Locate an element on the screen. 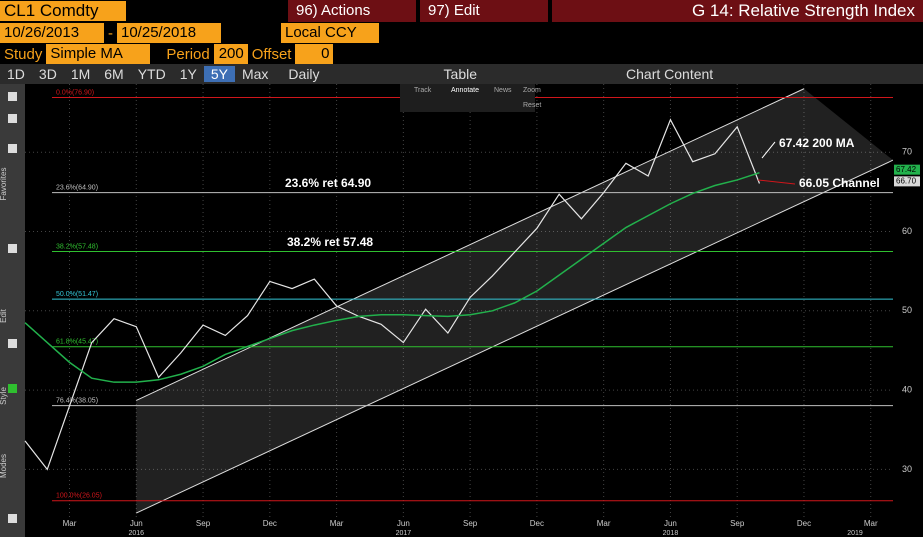 The width and height of the screenshot is (923, 537). fib-label: 100.0%(26.05) is located at coordinates (79, 496).